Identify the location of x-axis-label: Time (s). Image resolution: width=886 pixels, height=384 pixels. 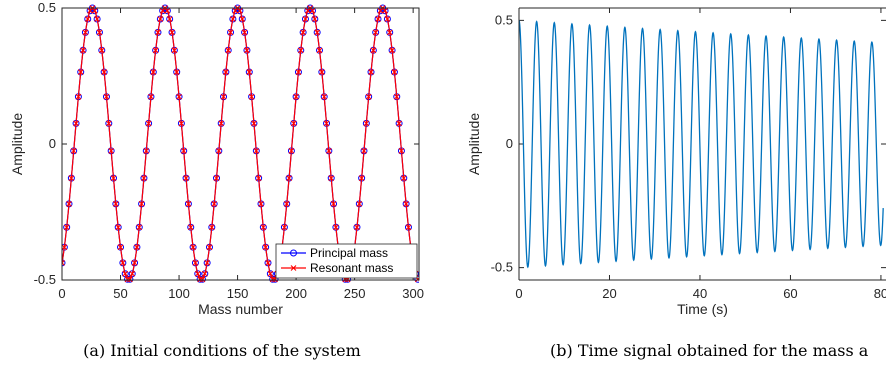
(702, 309).